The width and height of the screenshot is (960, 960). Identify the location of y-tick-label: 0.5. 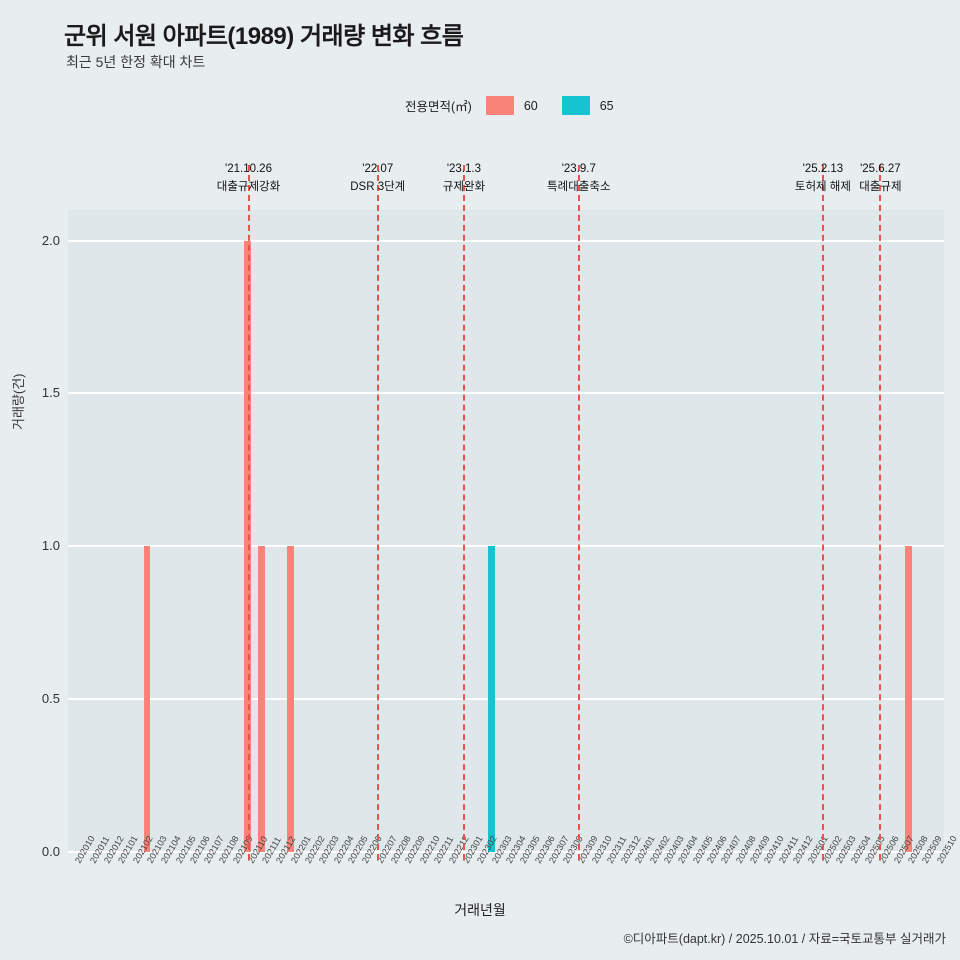
(50, 699).